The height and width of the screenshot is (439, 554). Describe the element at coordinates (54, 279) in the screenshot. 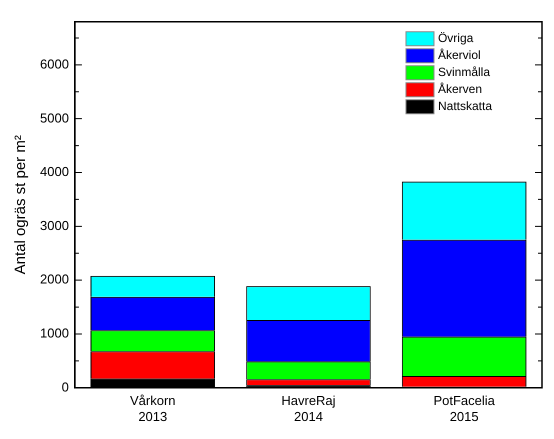

I see `y-tick-label: 2000` at that location.